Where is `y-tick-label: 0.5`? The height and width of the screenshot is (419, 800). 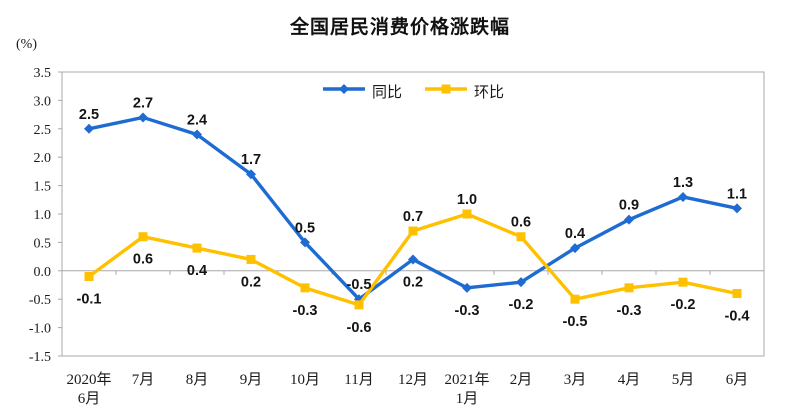 y-tick-label: 0.5 is located at coordinates (43, 243).